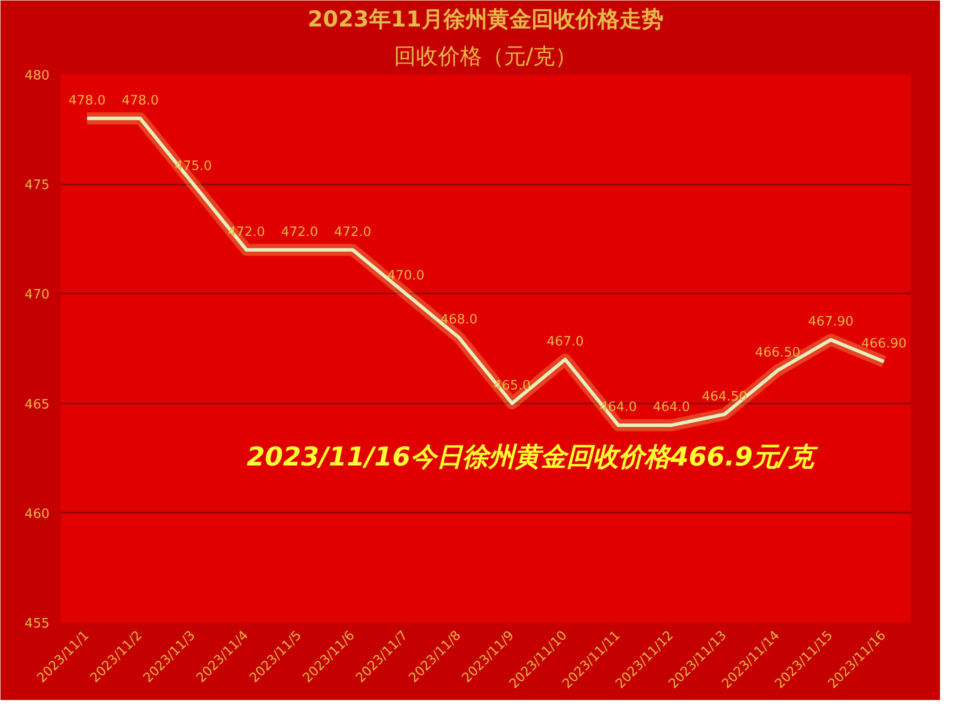  I want to click on data-label: 466.50, so click(777, 352).